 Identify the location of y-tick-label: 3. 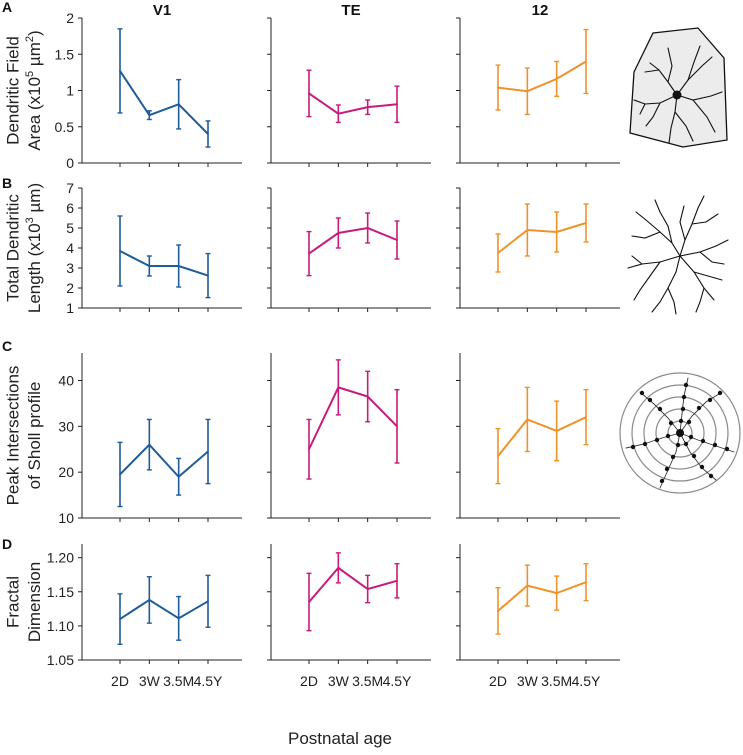
(70, 268).